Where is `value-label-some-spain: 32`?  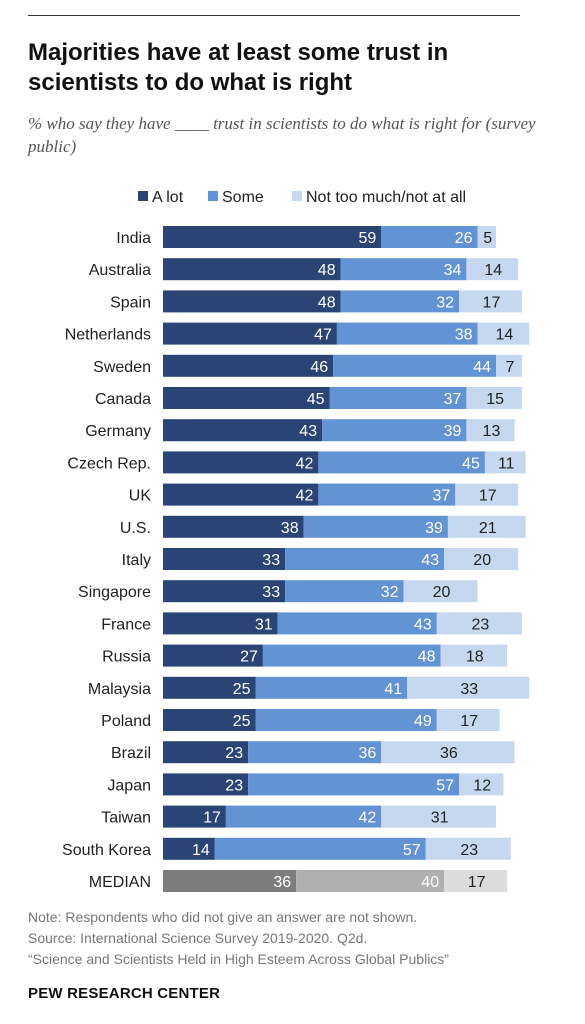 value-label-some-spain: 32 is located at coordinates (445, 302).